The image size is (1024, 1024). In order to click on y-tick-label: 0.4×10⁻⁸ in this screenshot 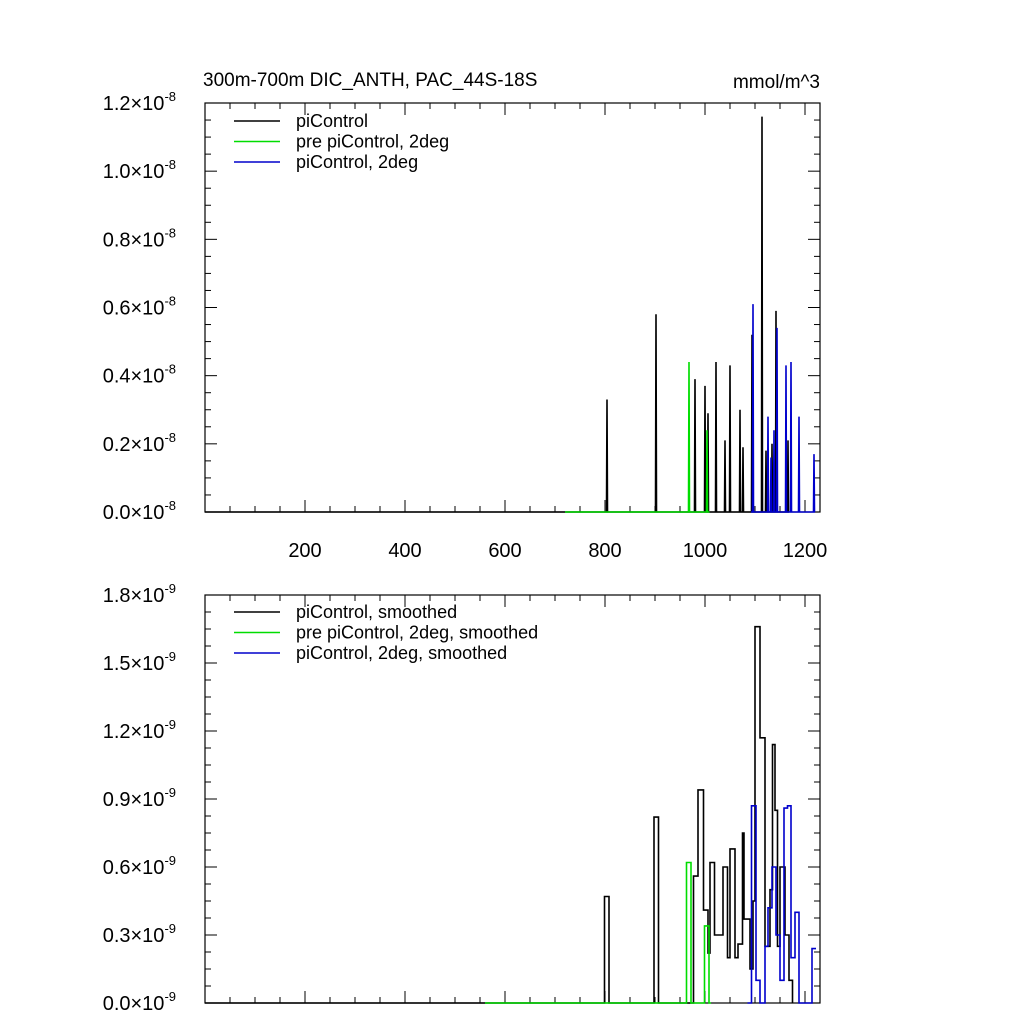, I will do `click(139, 375)`.